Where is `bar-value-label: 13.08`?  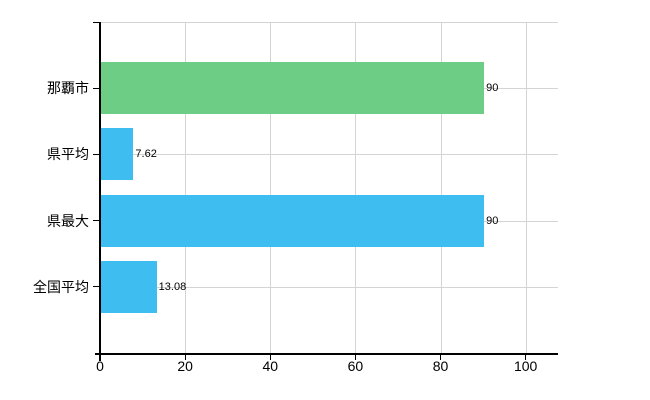
bar-value-label: 13.08 is located at coordinates (172, 286).